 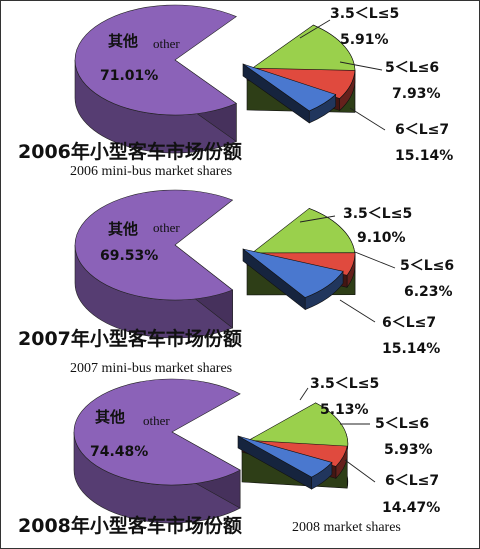 I want to click on chart-subtitle-1: 2006 mini-bus market shares, so click(x=151, y=171).